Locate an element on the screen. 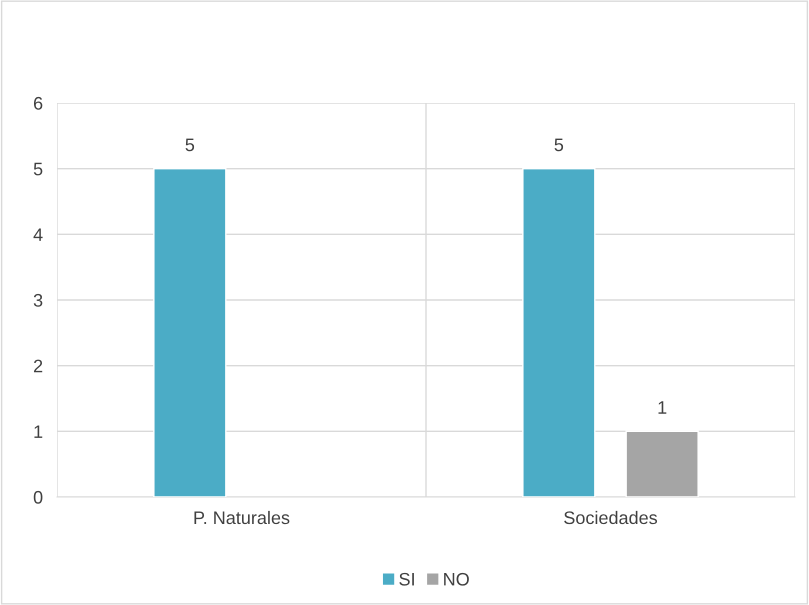 The image size is (809, 605). y-tick-label: 1 is located at coordinates (38, 431).